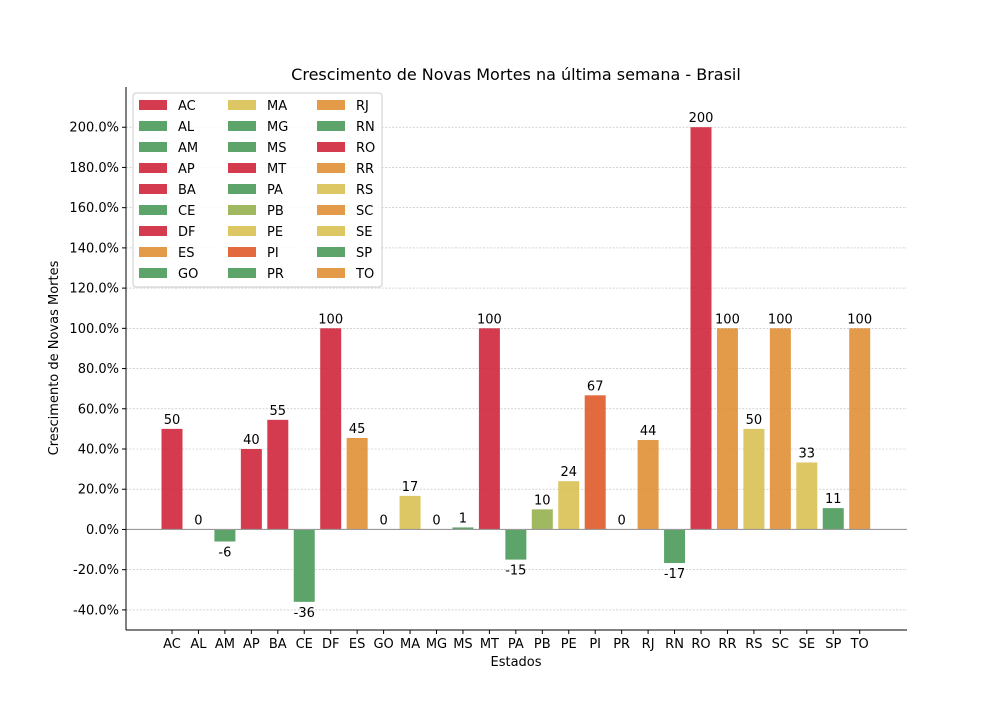  Describe the element at coordinates (186, 211) in the screenshot. I see `legend-label: CE` at that location.